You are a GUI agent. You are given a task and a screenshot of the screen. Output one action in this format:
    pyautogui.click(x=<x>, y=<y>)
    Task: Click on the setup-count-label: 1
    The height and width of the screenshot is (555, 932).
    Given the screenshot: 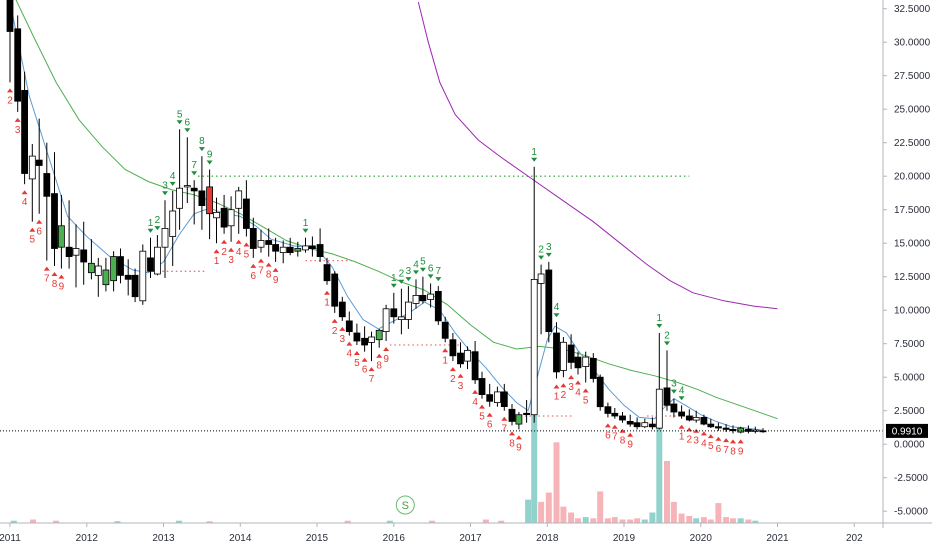 What is the action you would take?
    pyautogui.click(x=217, y=261)
    